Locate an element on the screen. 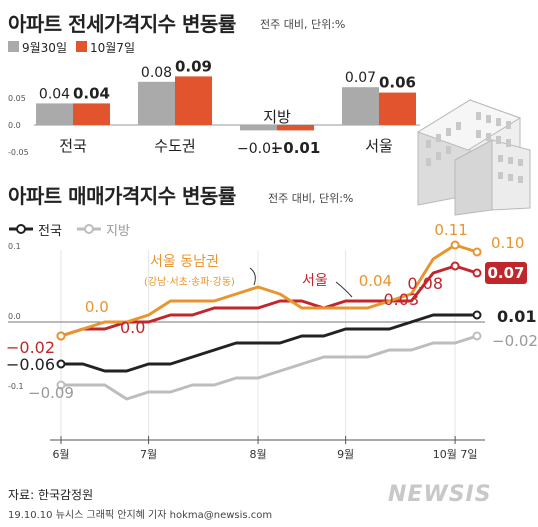 This screenshot has width=538, height=527. chart2-value-label: −0.06 is located at coordinates (30, 364).